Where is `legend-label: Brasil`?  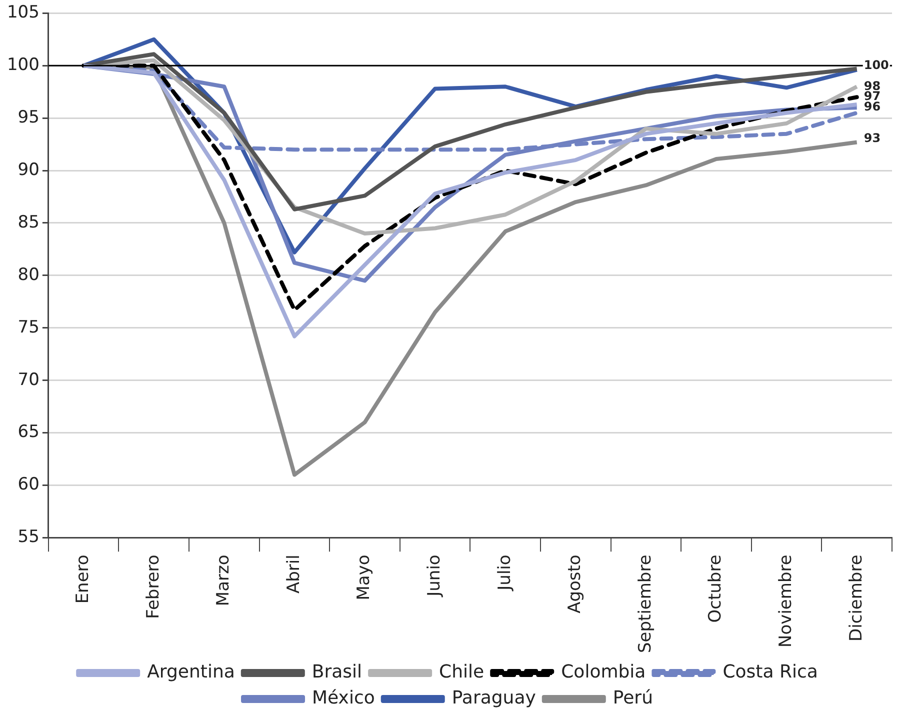 legend-label: Brasil is located at coordinates (337, 672).